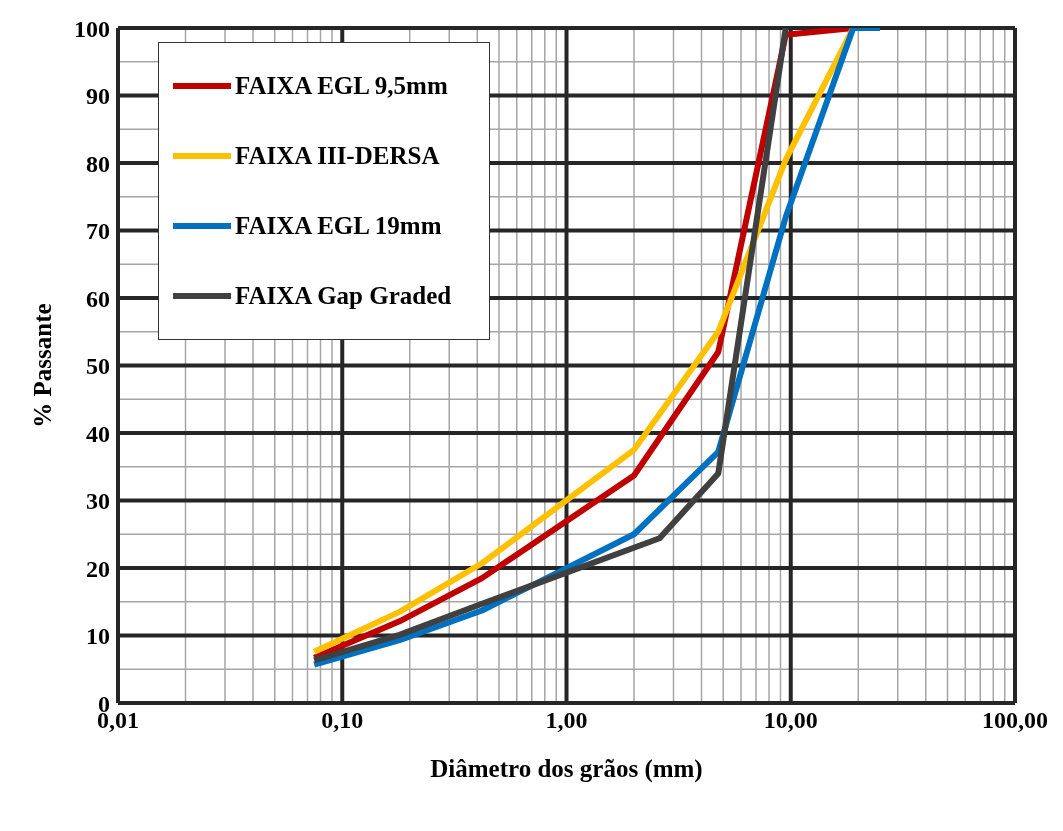 The image size is (1063, 831). Describe the element at coordinates (341, 86) in the screenshot. I see `legend-label: FAIXA EGL 9,5mm` at that location.